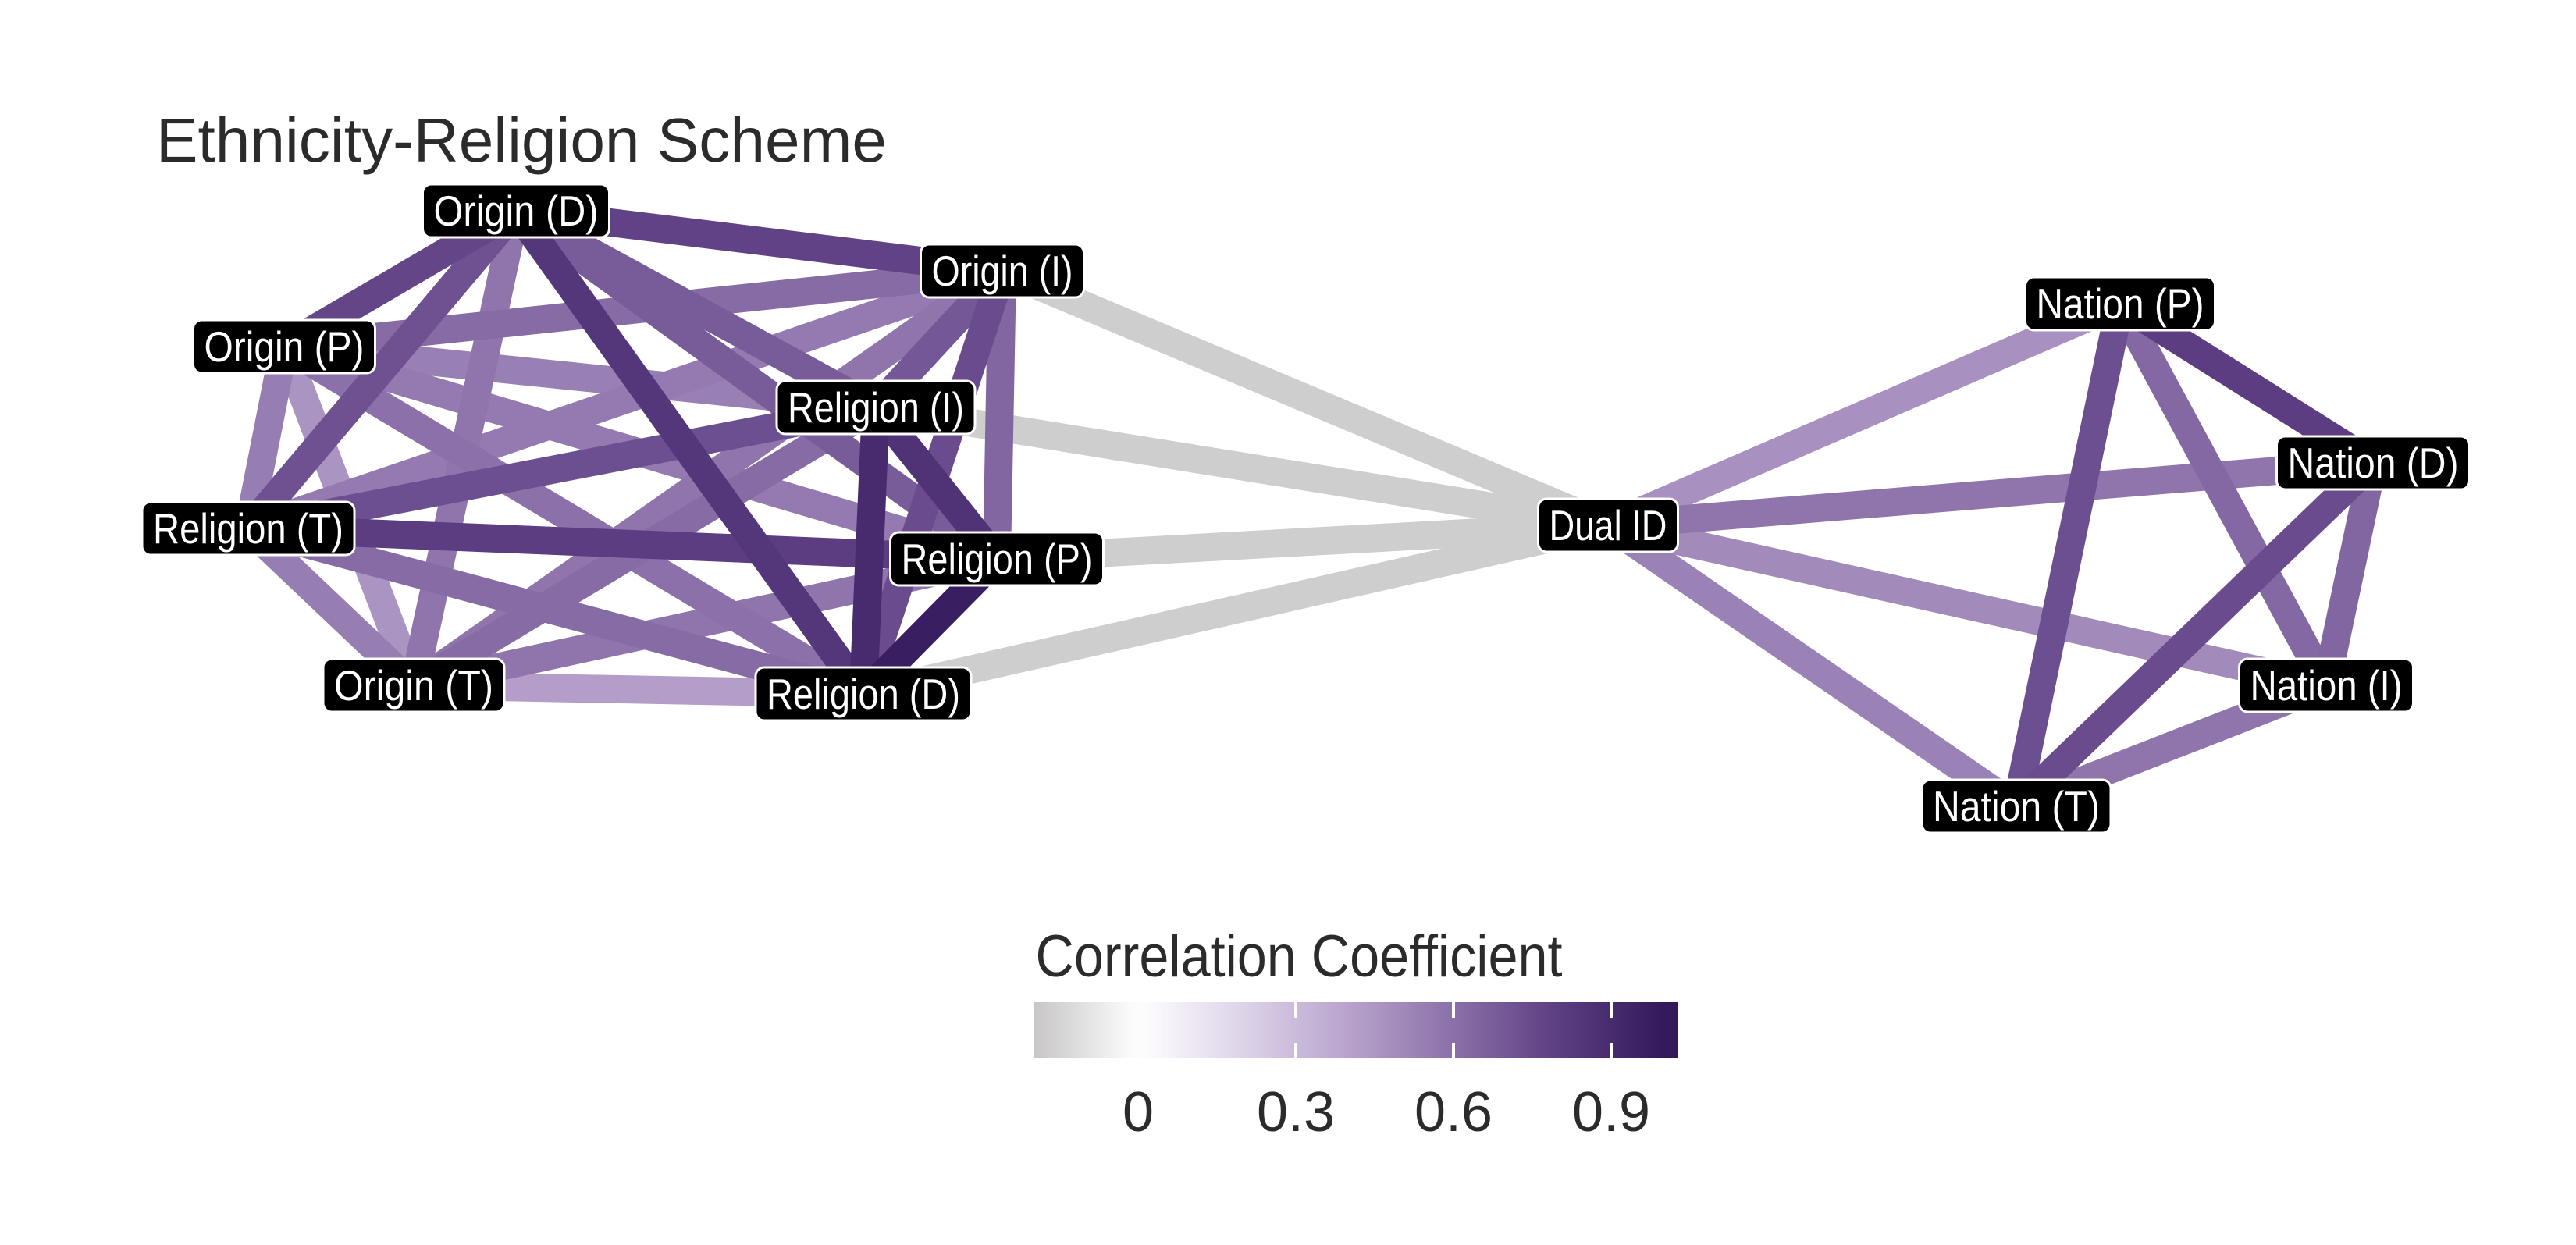  I want to click on svg-text: Religion (T), so click(248, 528).